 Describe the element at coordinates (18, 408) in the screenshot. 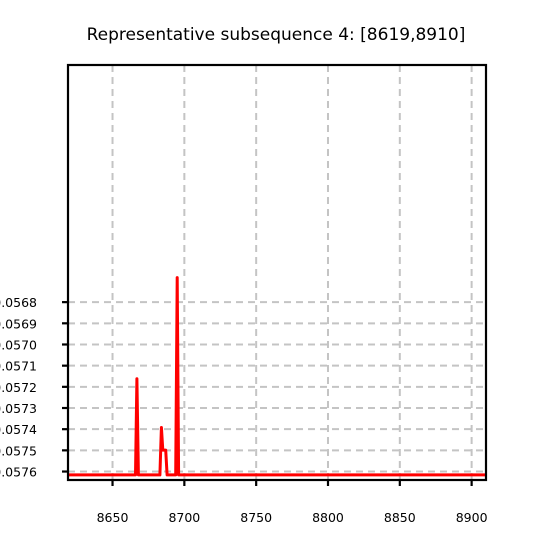

I see `y-tick-label: -0.0573` at that location.